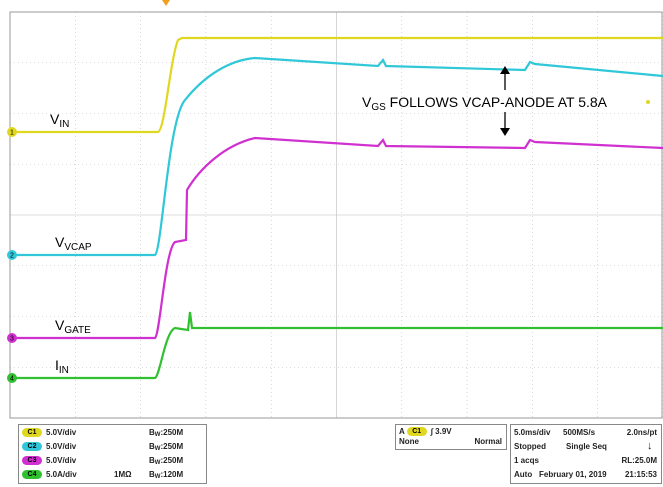 This screenshot has width=663, height=487. Describe the element at coordinates (32, 433) in the screenshot. I see `channel-badge: C1` at that location.